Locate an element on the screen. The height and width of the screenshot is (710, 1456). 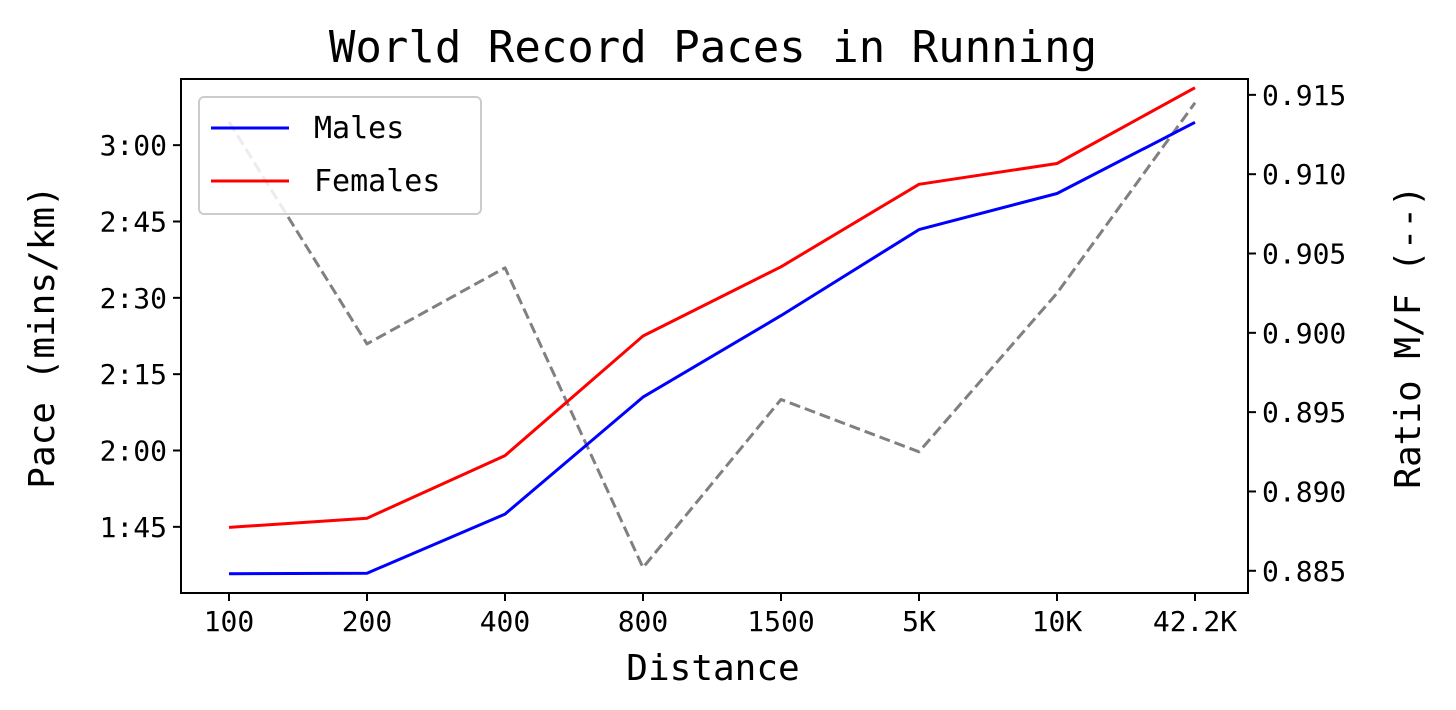
y-left-tick-label: 2:15 is located at coordinates (133, 374).